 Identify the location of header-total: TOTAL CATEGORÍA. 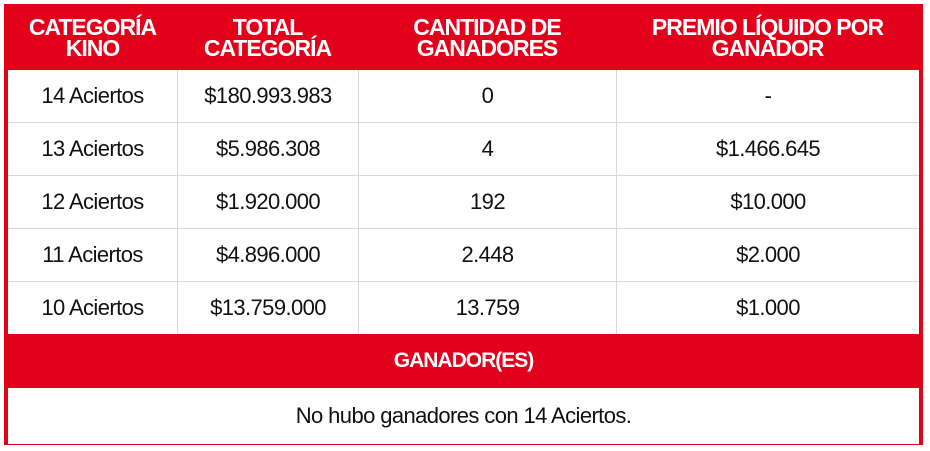
(267, 38).